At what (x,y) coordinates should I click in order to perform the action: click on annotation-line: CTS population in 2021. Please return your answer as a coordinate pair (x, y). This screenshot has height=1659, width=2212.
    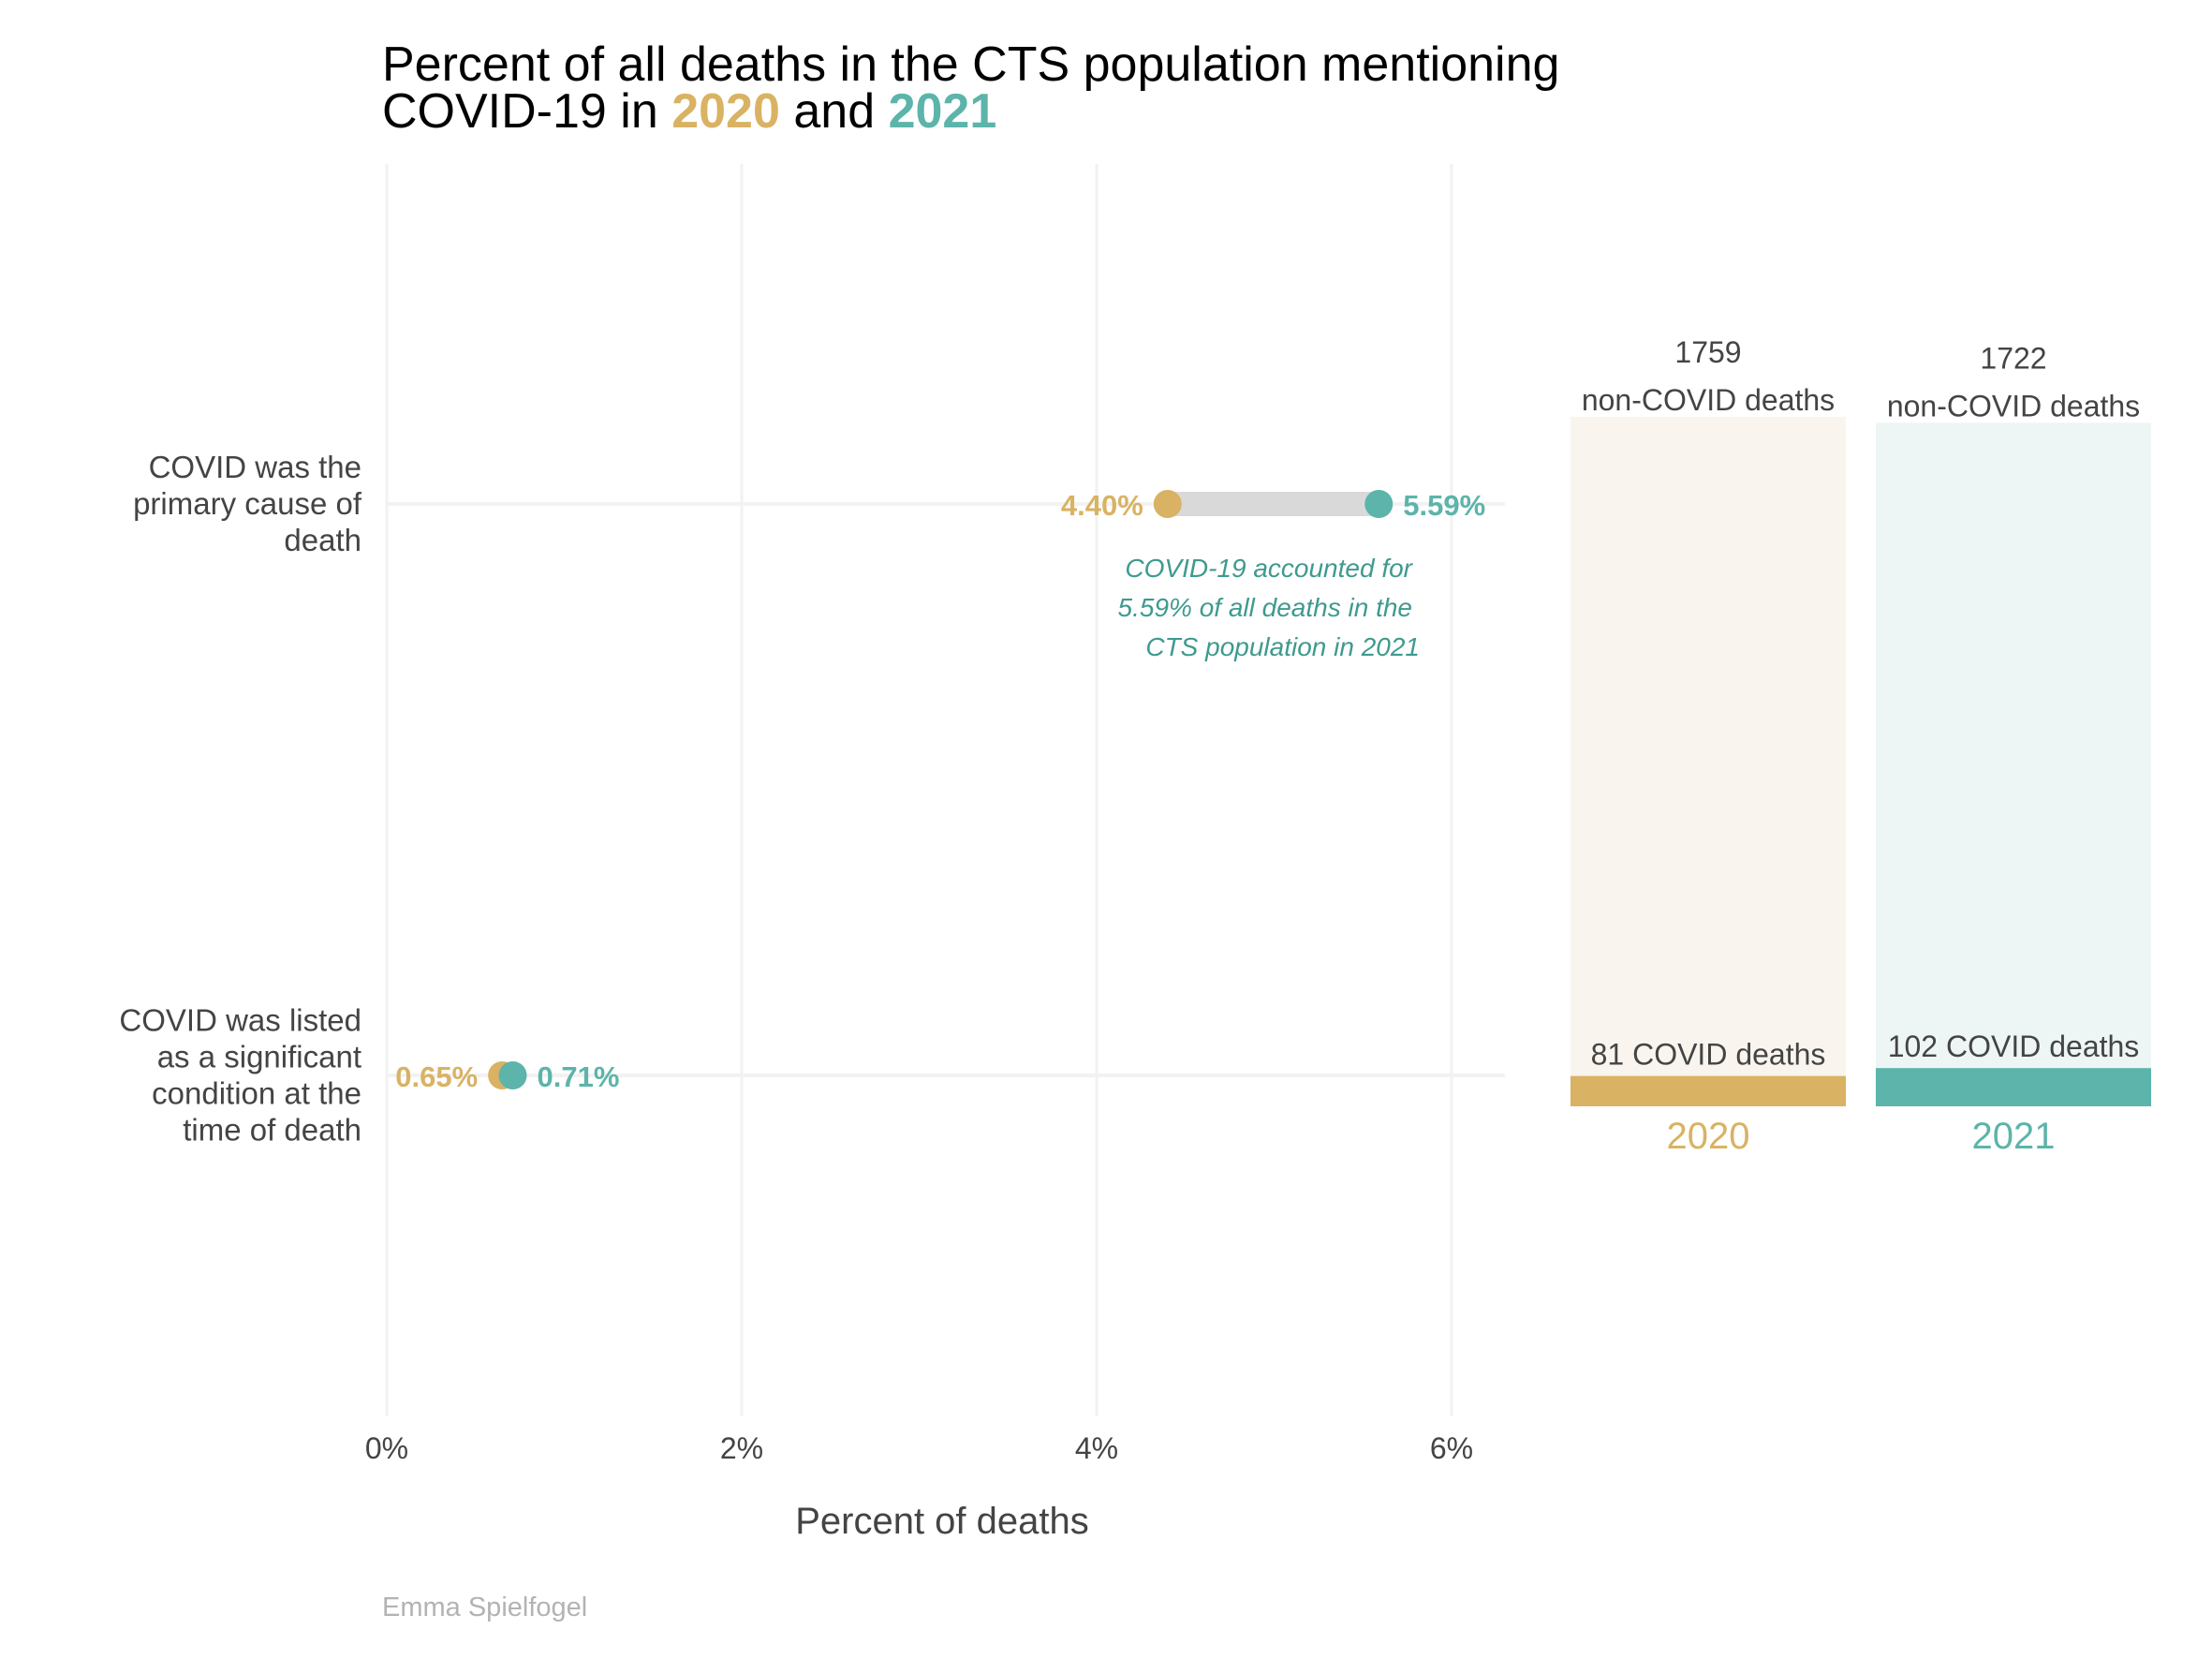
    Looking at the image, I should click on (1282, 647).